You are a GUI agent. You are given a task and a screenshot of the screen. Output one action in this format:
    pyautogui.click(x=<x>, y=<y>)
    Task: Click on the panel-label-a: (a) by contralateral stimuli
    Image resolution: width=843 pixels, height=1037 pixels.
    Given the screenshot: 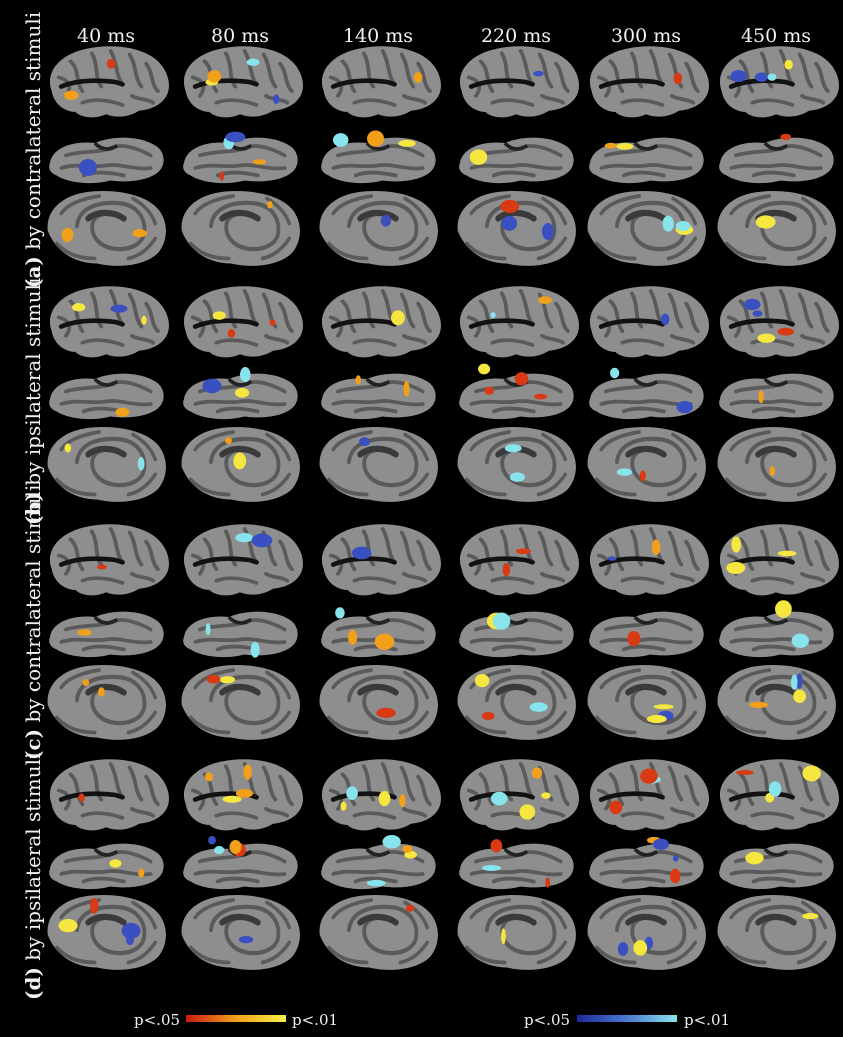 What is the action you would take?
    pyautogui.click(x=33, y=150)
    